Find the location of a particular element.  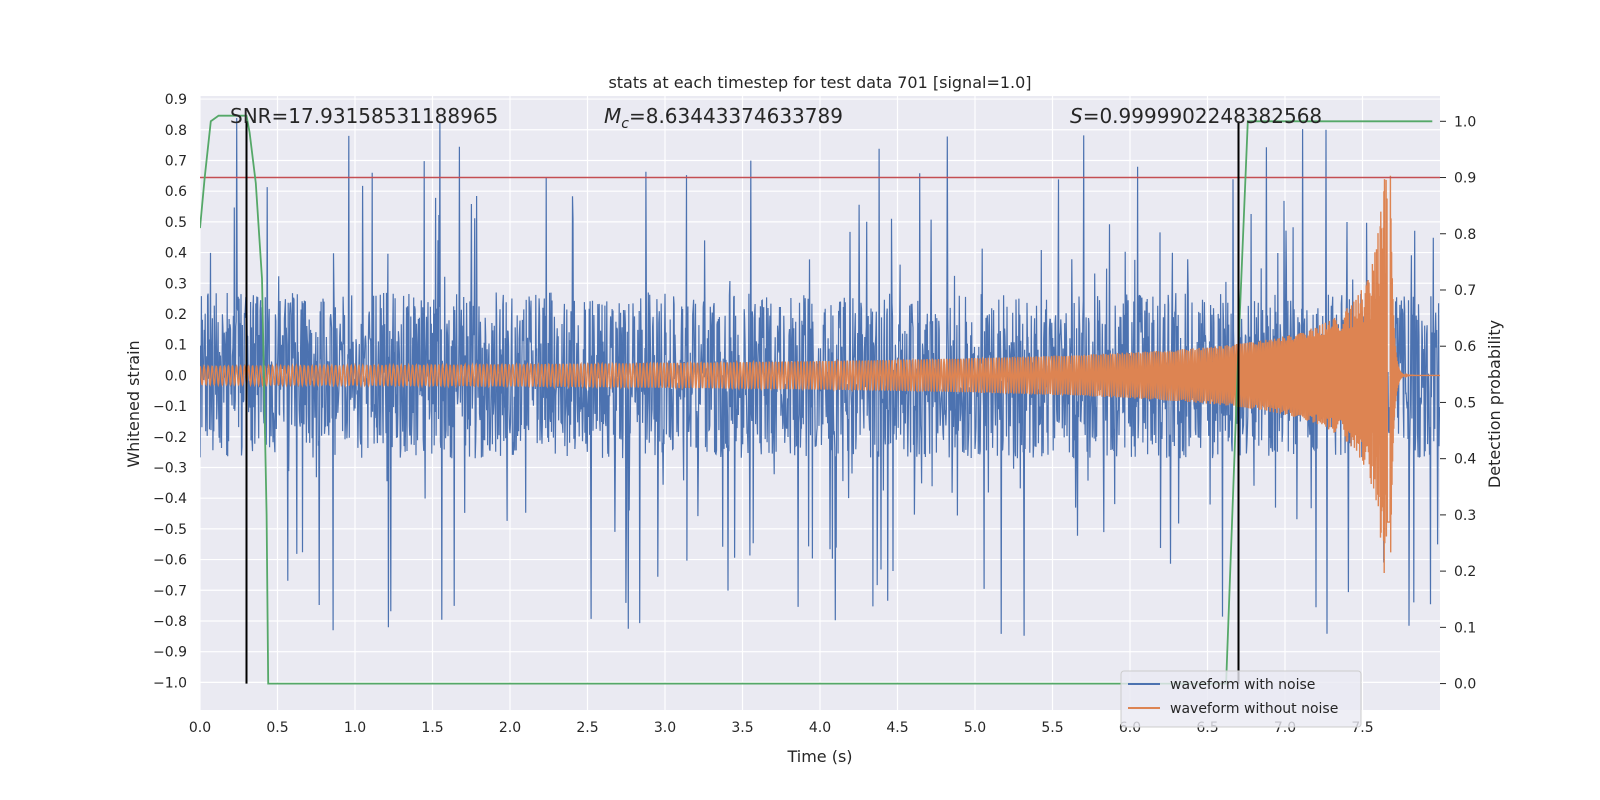

chirp-mass-annotation: Mc=8.63443374633789 is located at coordinates (723, 118).